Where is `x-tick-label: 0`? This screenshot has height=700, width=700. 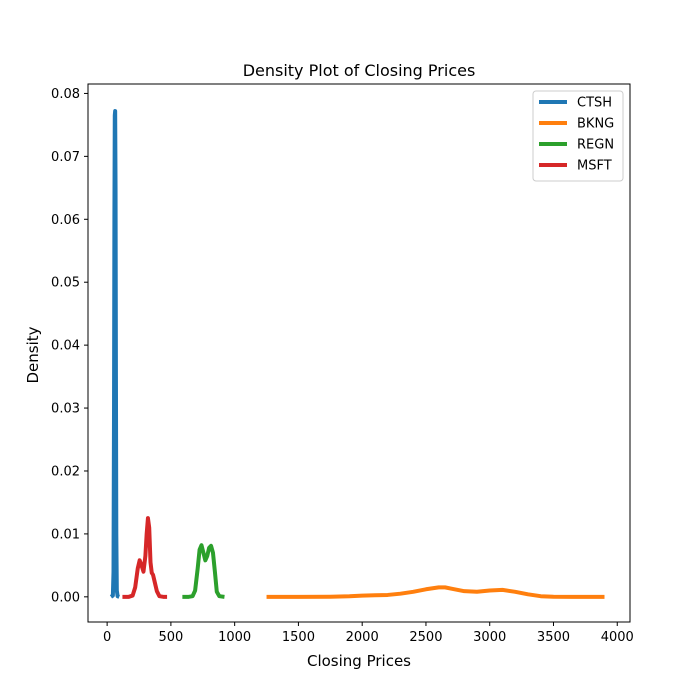
x-tick-label: 0 is located at coordinates (107, 637).